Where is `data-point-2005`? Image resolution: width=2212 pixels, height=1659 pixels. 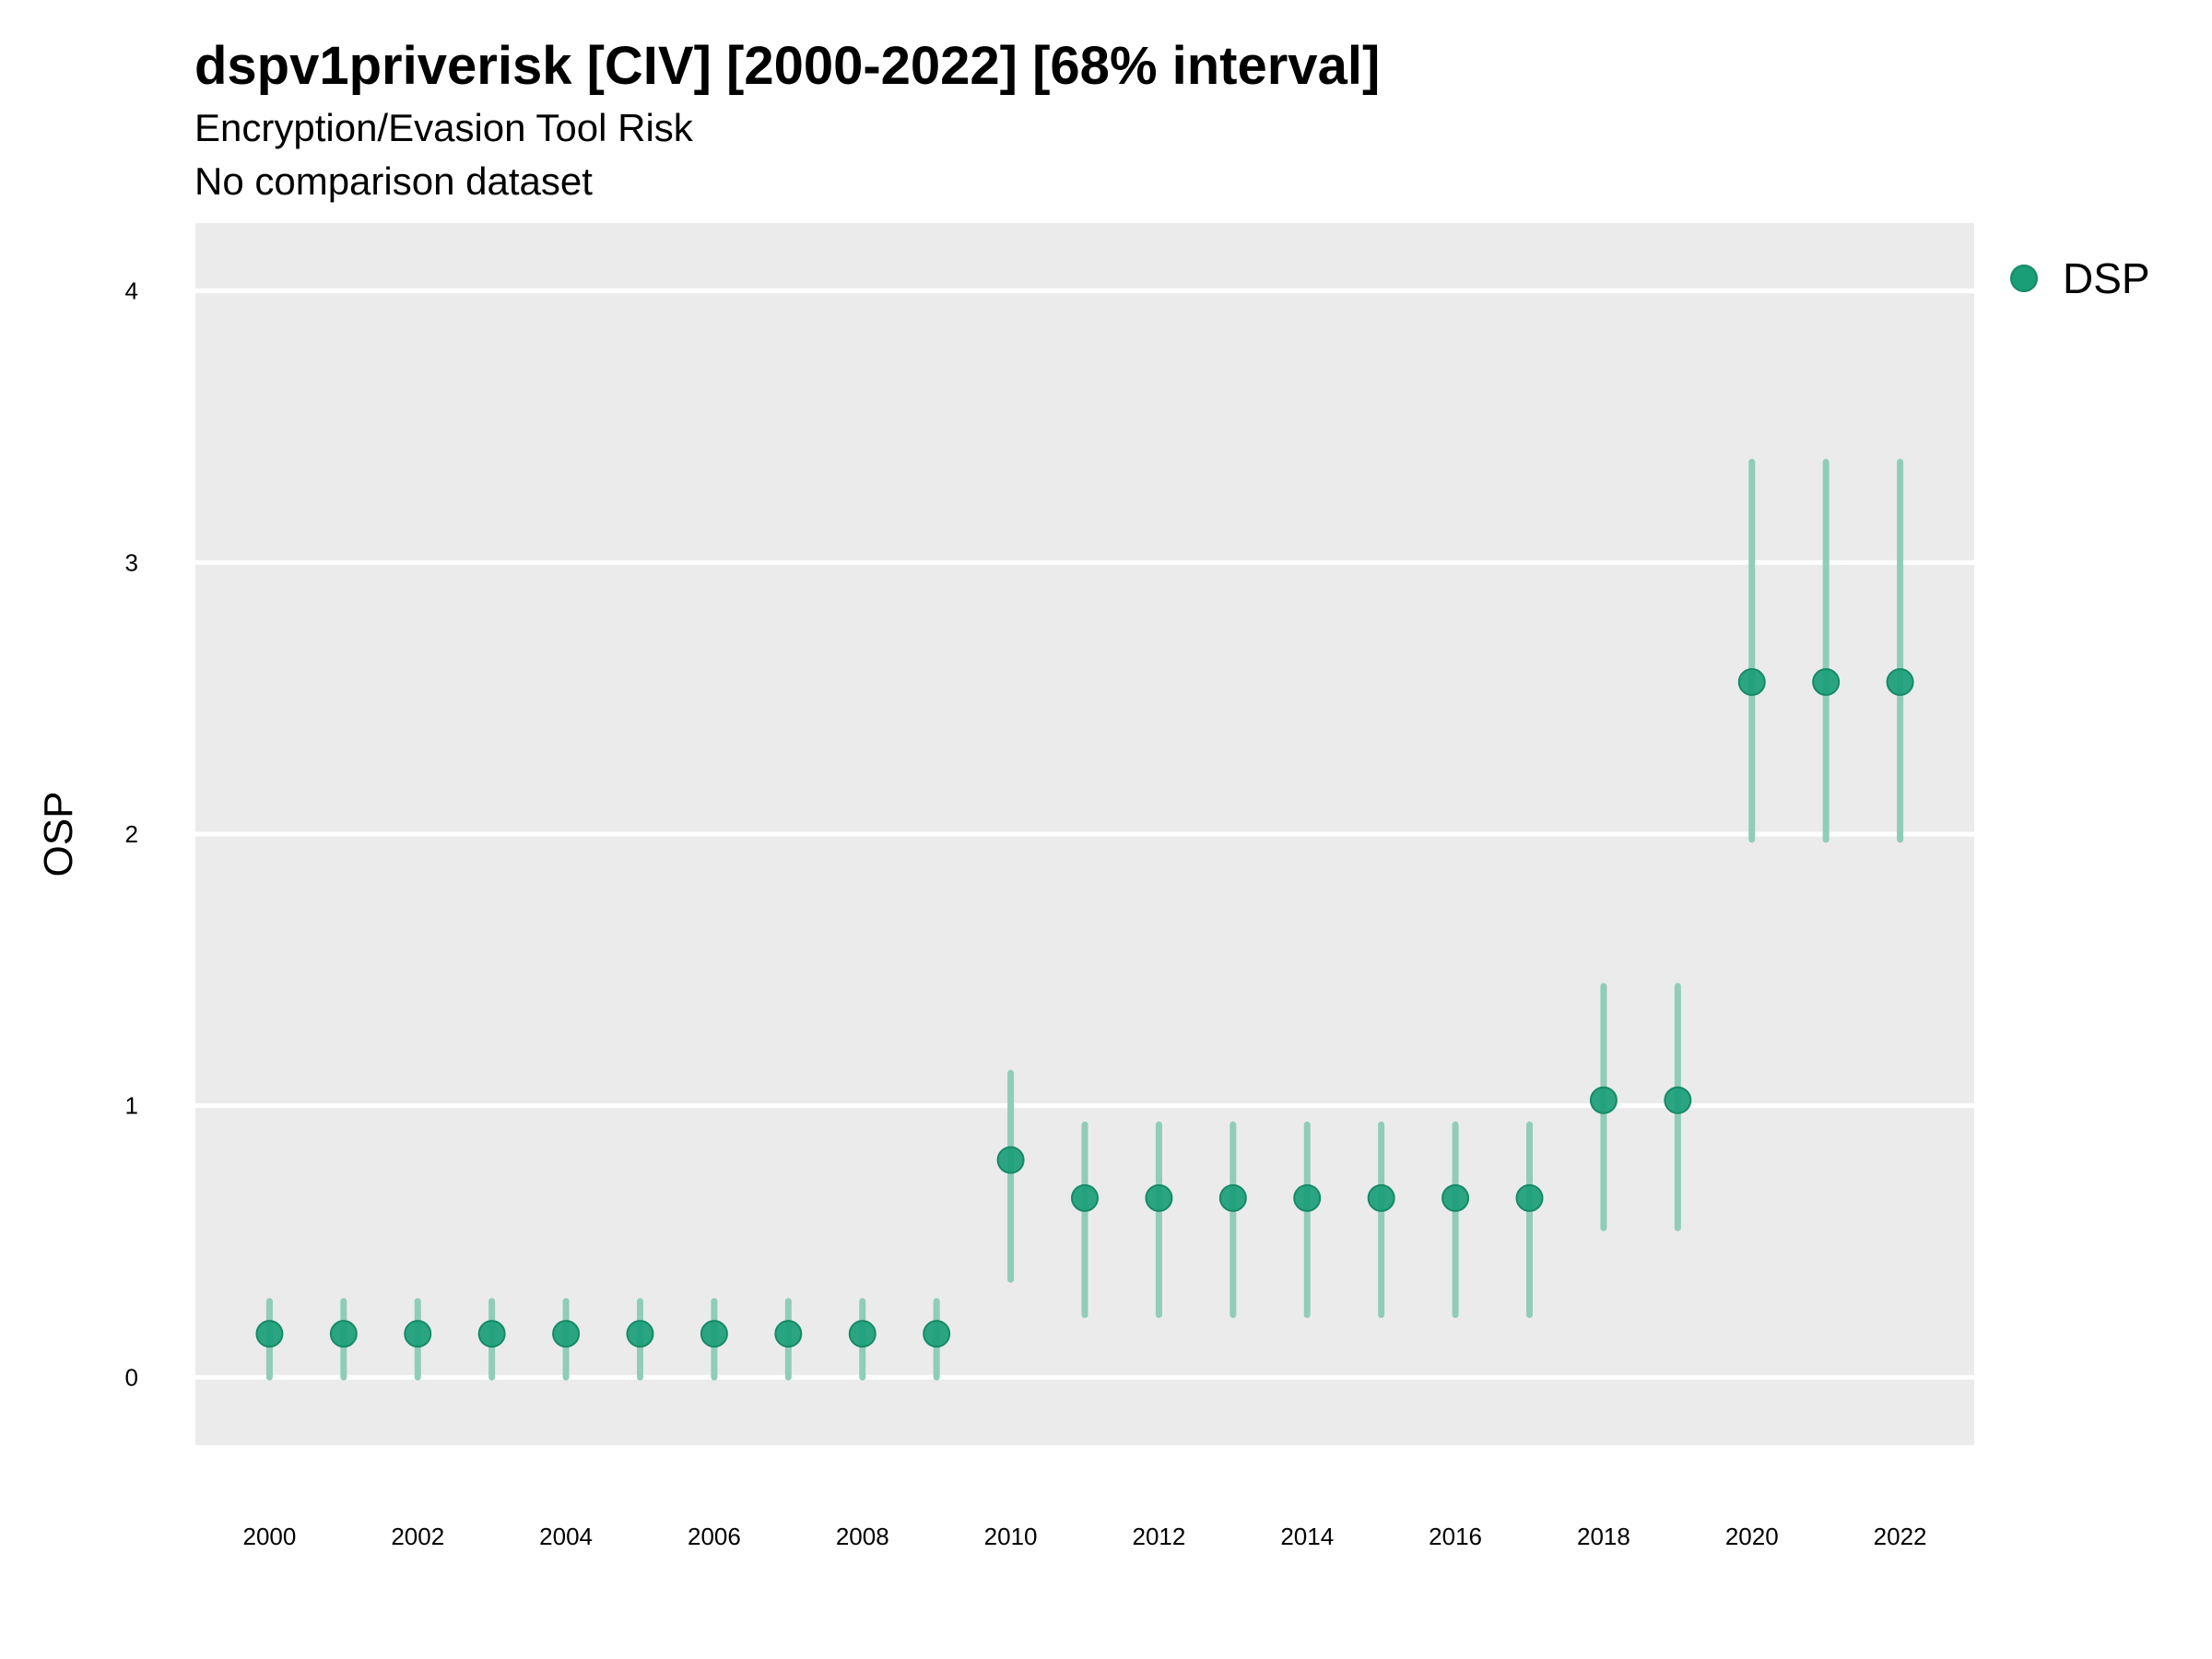
data-point-2005 is located at coordinates (640, 1334).